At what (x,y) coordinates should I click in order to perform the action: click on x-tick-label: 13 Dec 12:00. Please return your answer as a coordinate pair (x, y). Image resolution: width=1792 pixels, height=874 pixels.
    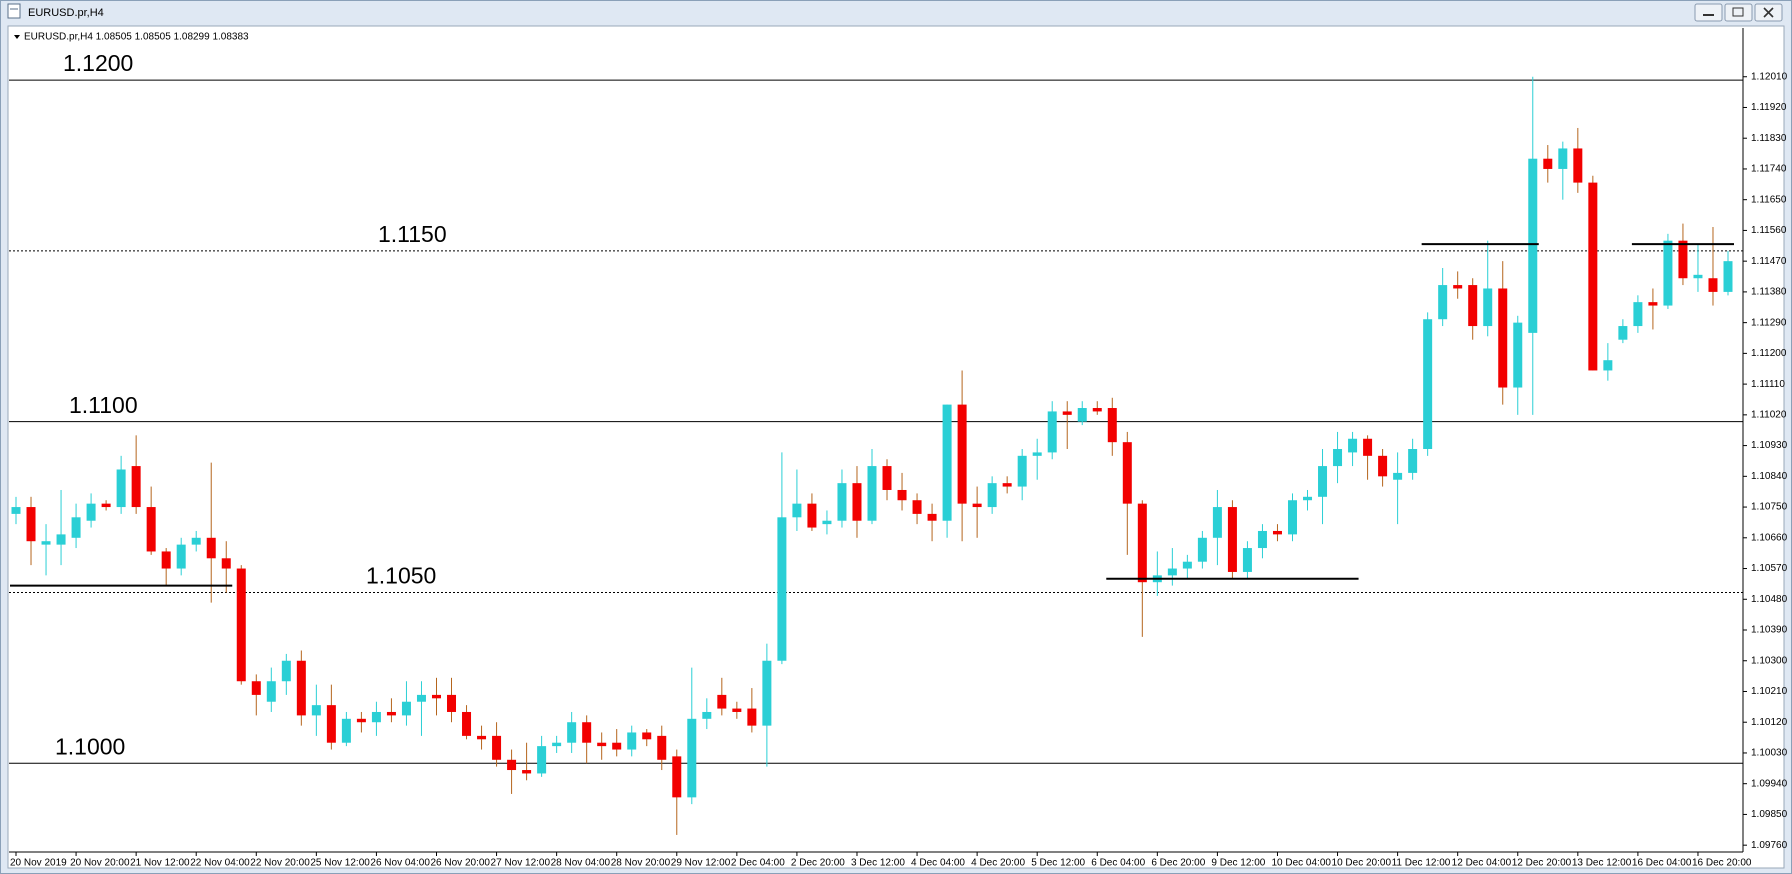
    Looking at the image, I should click on (1602, 863).